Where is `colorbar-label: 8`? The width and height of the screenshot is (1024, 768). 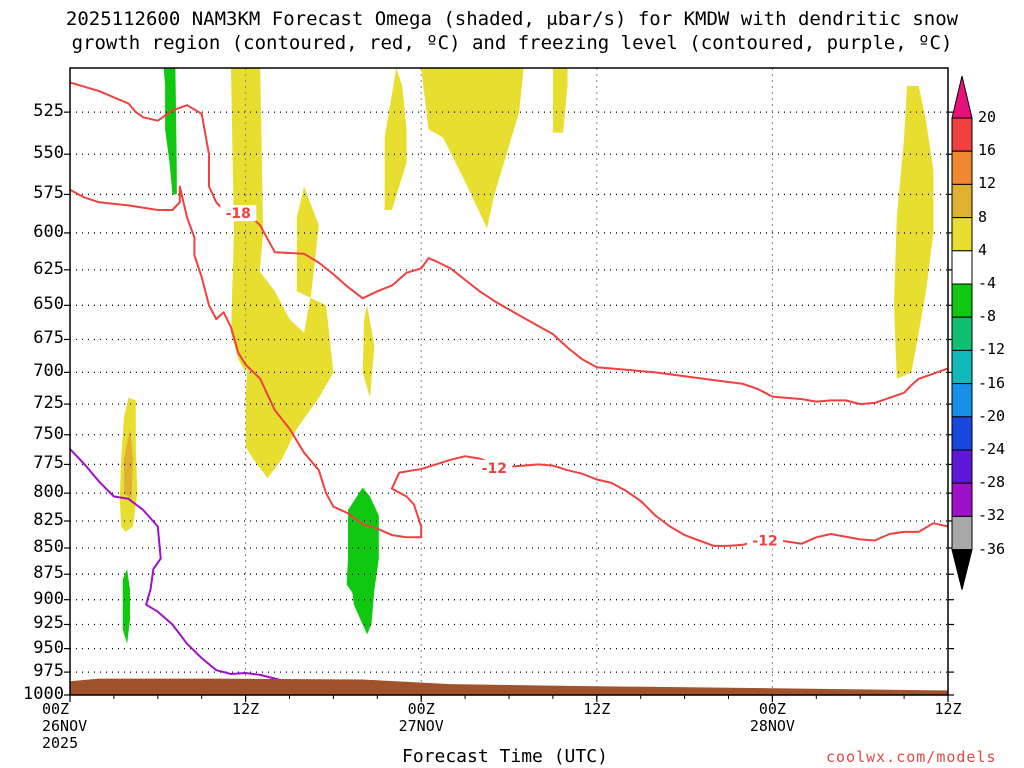
colorbar-label: 8 is located at coordinates (983, 216).